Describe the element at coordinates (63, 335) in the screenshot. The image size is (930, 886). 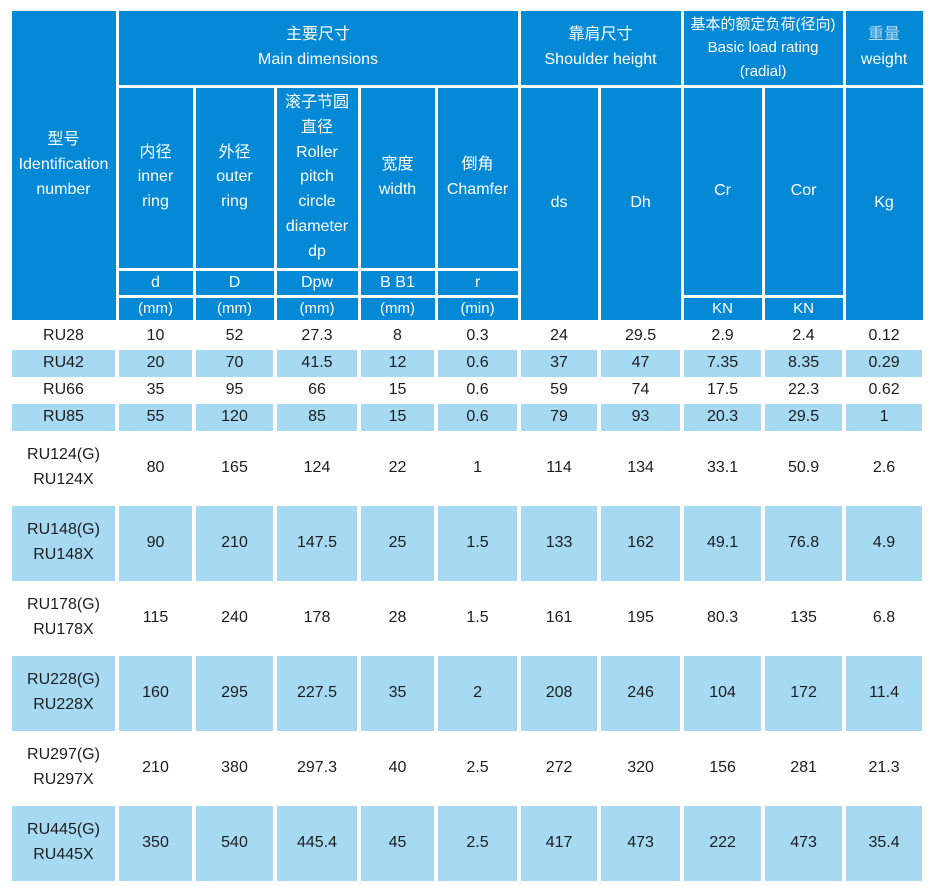
I see `model-cell: RU28` at that location.